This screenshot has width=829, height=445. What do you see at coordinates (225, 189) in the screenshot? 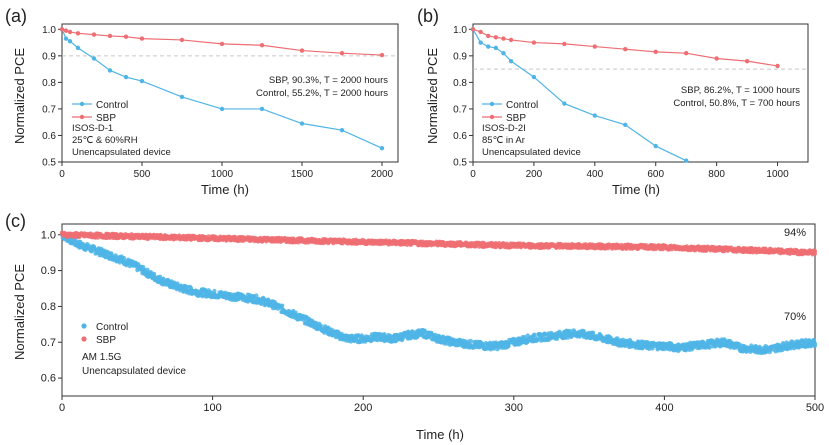
I see `panel-a-xlabel: Time (h)` at bounding box center [225, 189].